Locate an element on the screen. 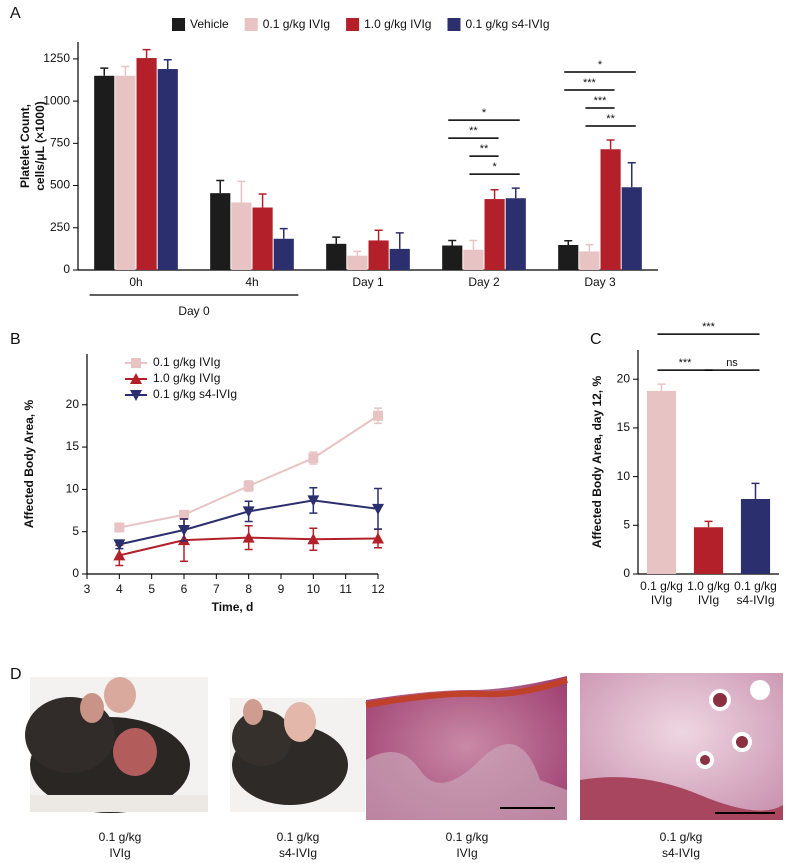  x-tick-label: 3 is located at coordinates (87, 589).